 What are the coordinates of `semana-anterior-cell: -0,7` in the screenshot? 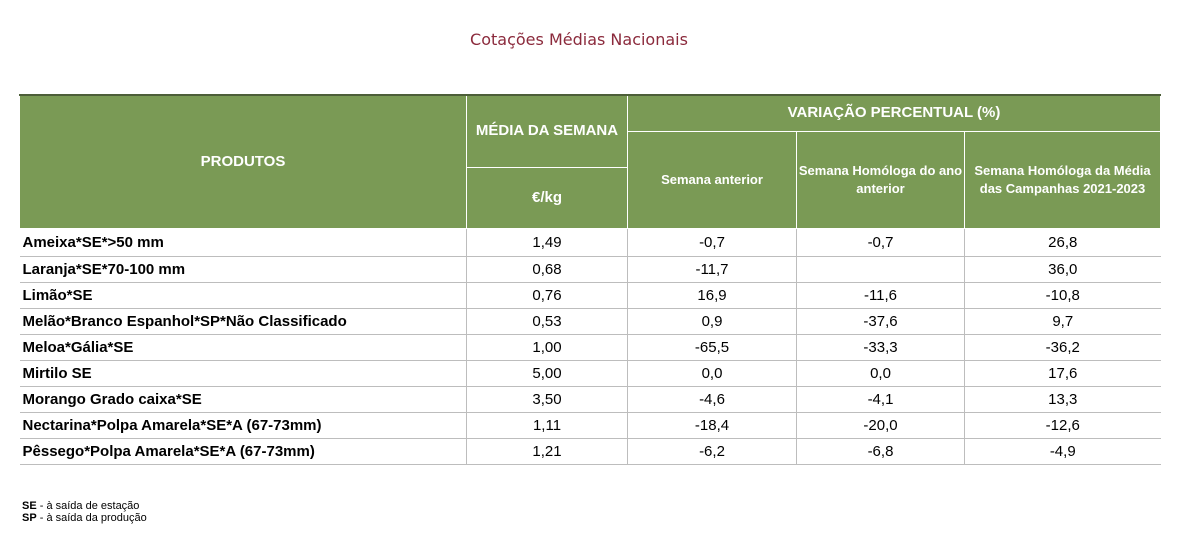 It's located at (712, 242).